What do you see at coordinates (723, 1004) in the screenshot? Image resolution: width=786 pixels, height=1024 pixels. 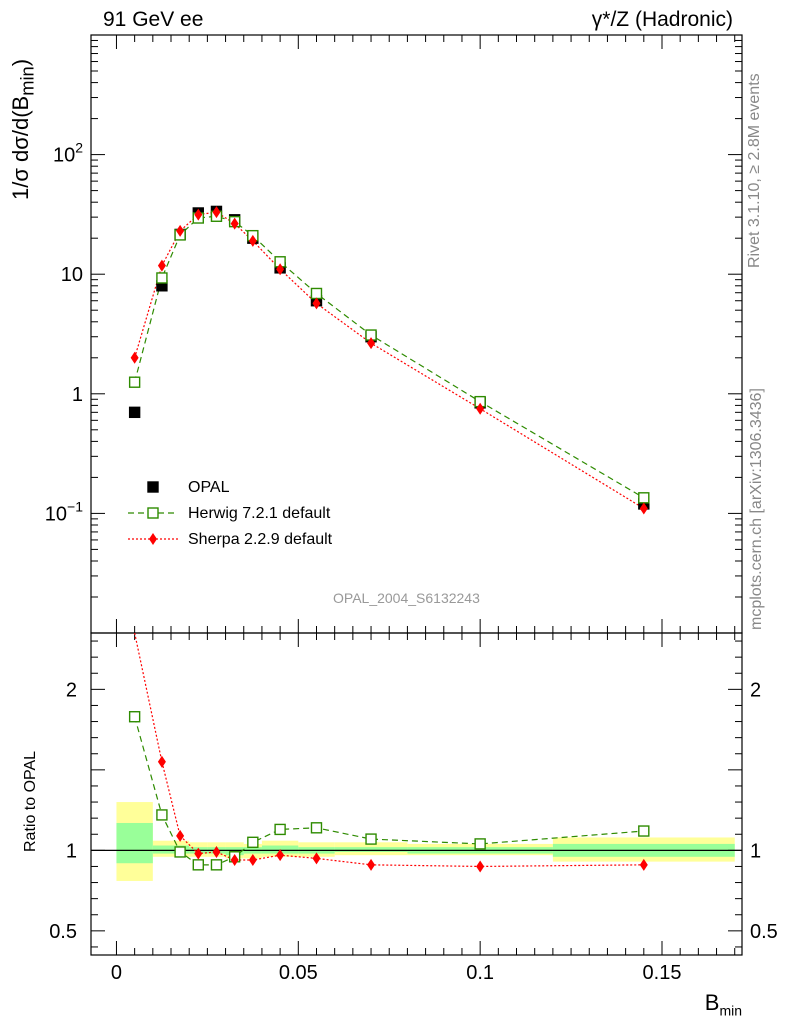 I see `x-axis-label: Bmin` at bounding box center [723, 1004].